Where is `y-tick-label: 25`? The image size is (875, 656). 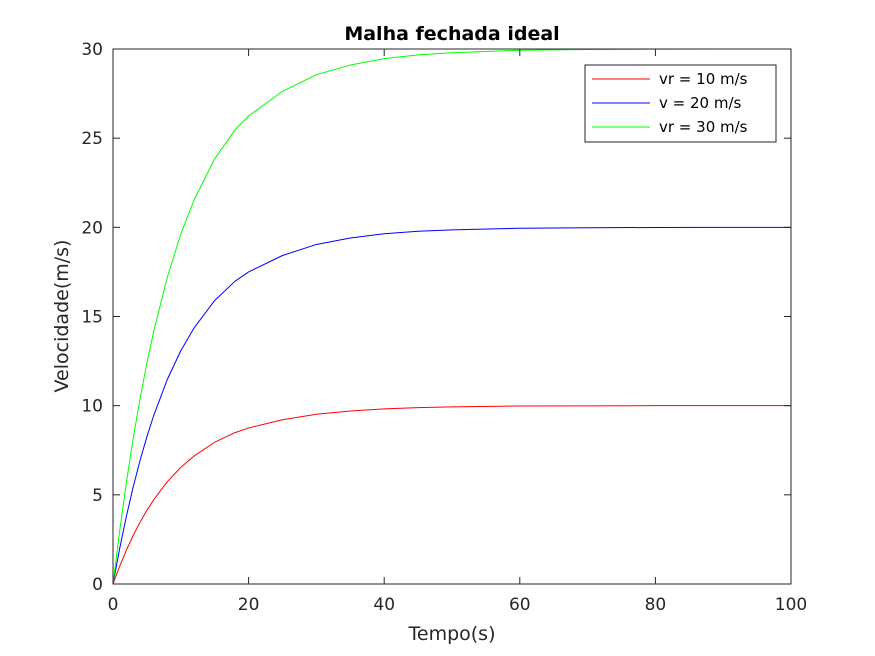 y-tick-label: 25 is located at coordinates (92, 139).